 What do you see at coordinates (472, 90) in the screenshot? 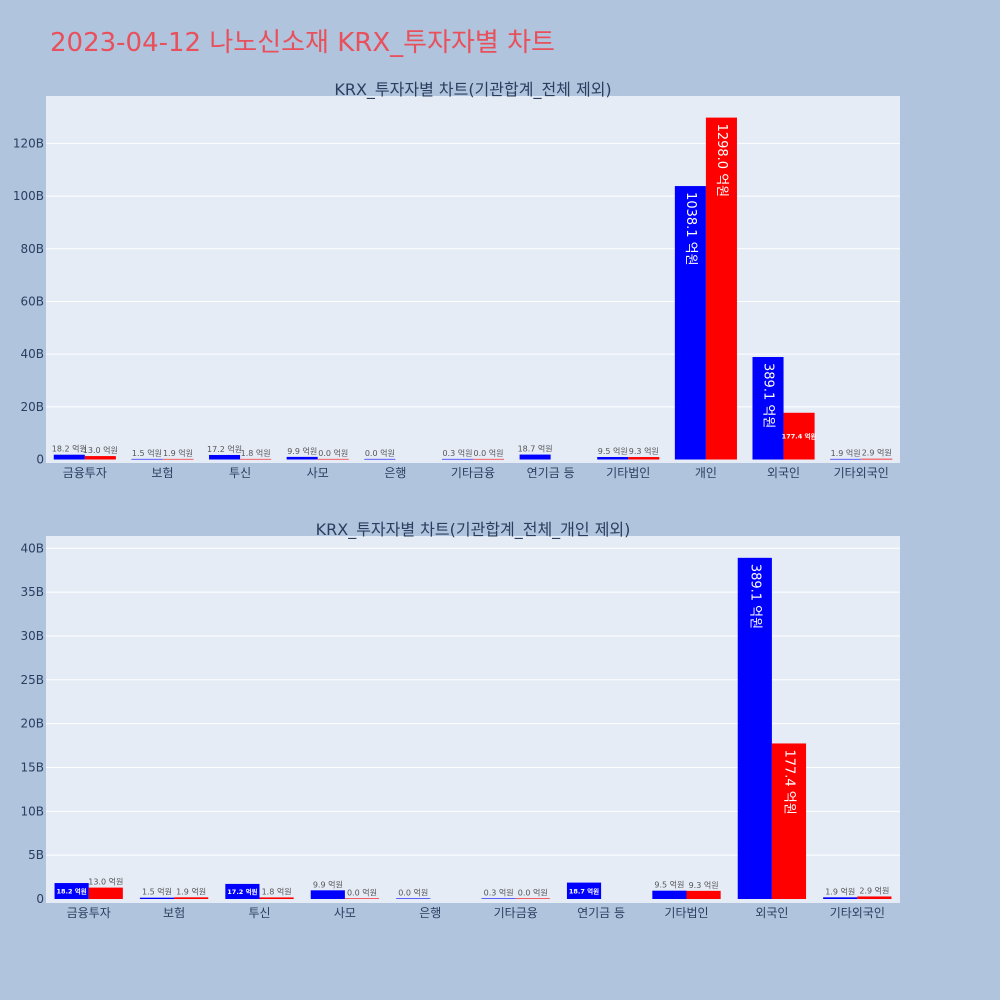
I see `chart-title: KRX_투자자별 차트(기관합계_전체 제외)` at bounding box center [472, 90].